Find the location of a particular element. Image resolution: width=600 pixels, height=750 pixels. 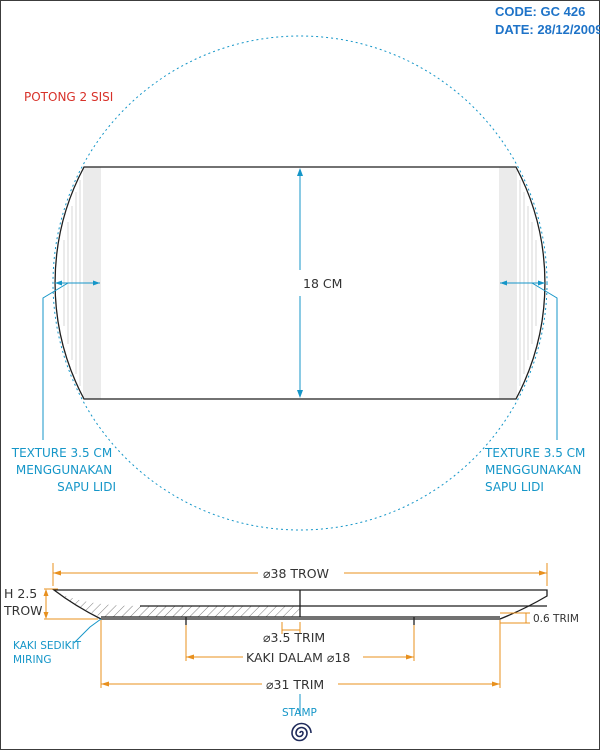

plate-height-label: H 2.5 TROW is located at coordinates (23, 602).